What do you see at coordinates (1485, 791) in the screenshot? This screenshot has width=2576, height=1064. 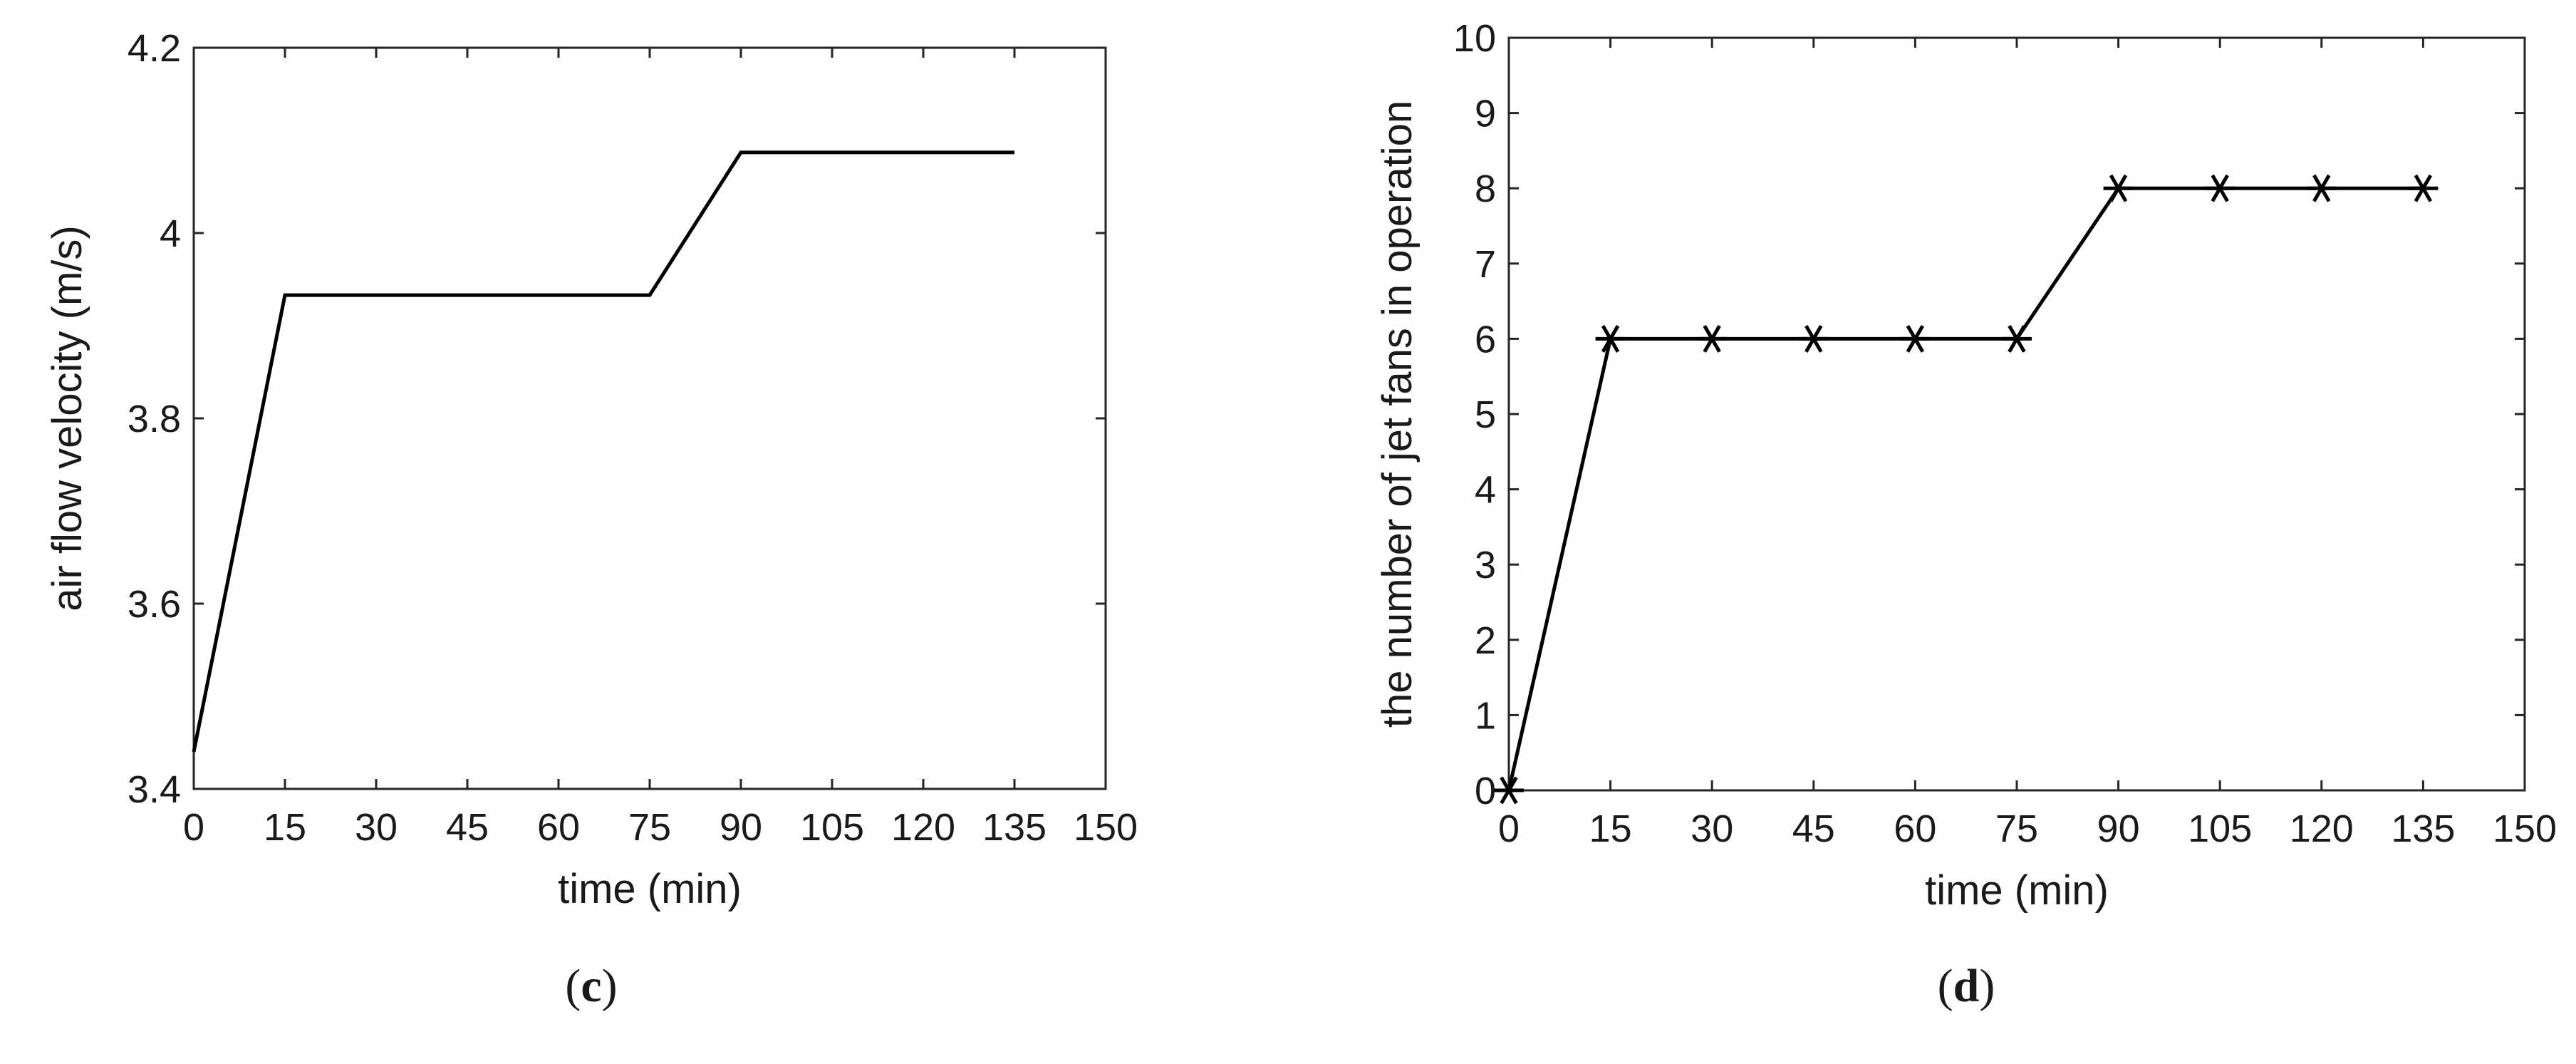 I see `y-tick-label: 0` at bounding box center [1485, 791].